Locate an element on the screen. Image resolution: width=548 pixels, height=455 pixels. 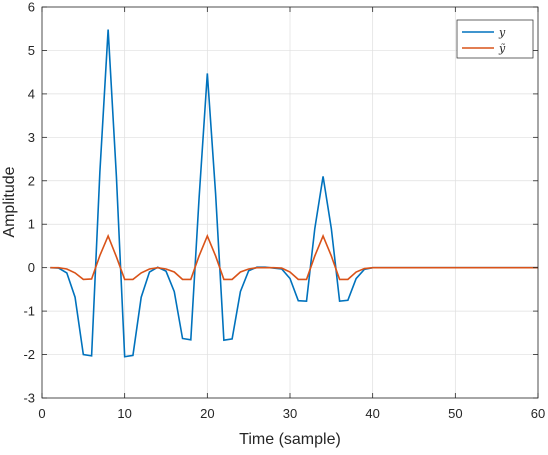
legend: y ỹ is located at coordinates (495, 39).